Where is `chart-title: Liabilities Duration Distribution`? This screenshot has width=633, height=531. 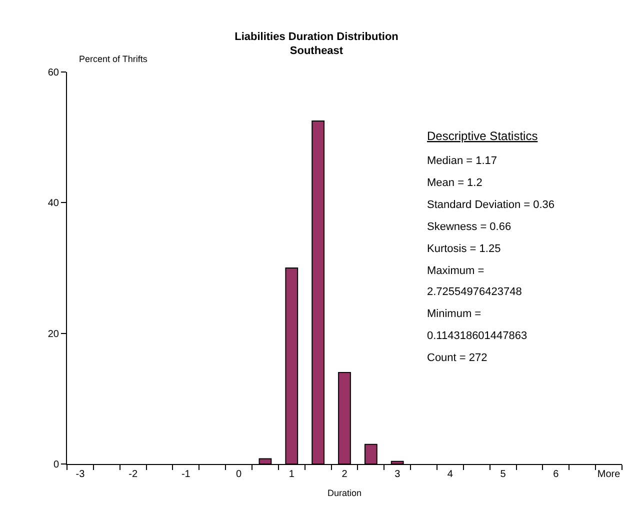
chart-title: Liabilities Duration Distribution is located at coordinates (316, 36).